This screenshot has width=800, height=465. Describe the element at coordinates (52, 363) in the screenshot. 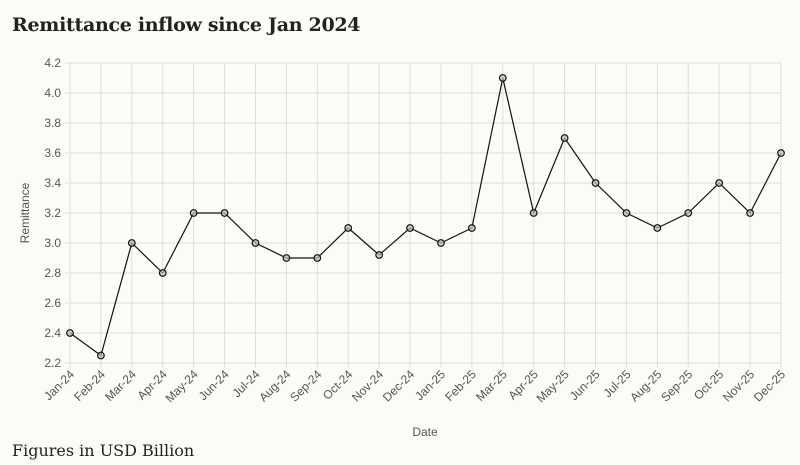

I see `y-tick-label: 2.2` at that location.